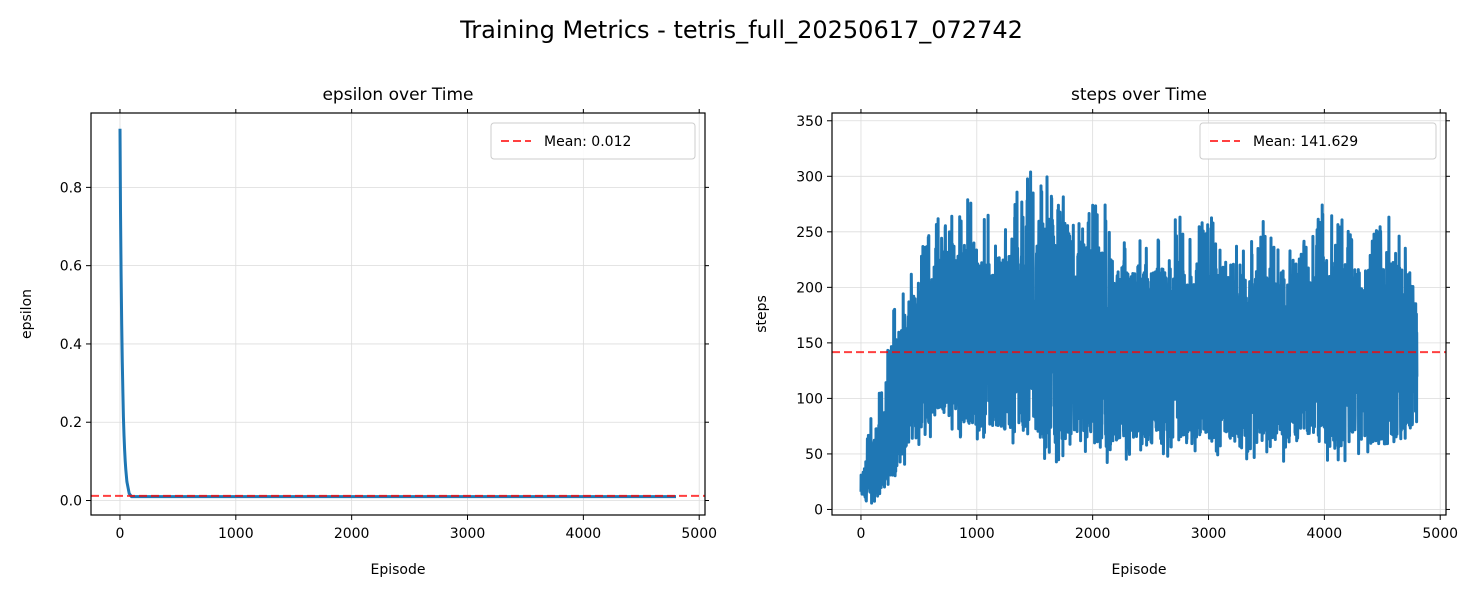 The image size is (1483, 593). What do you see at coordinates (809, 122) in the screenshot?
I see `y-tick-label: 350` at bounding box center [809, 122].